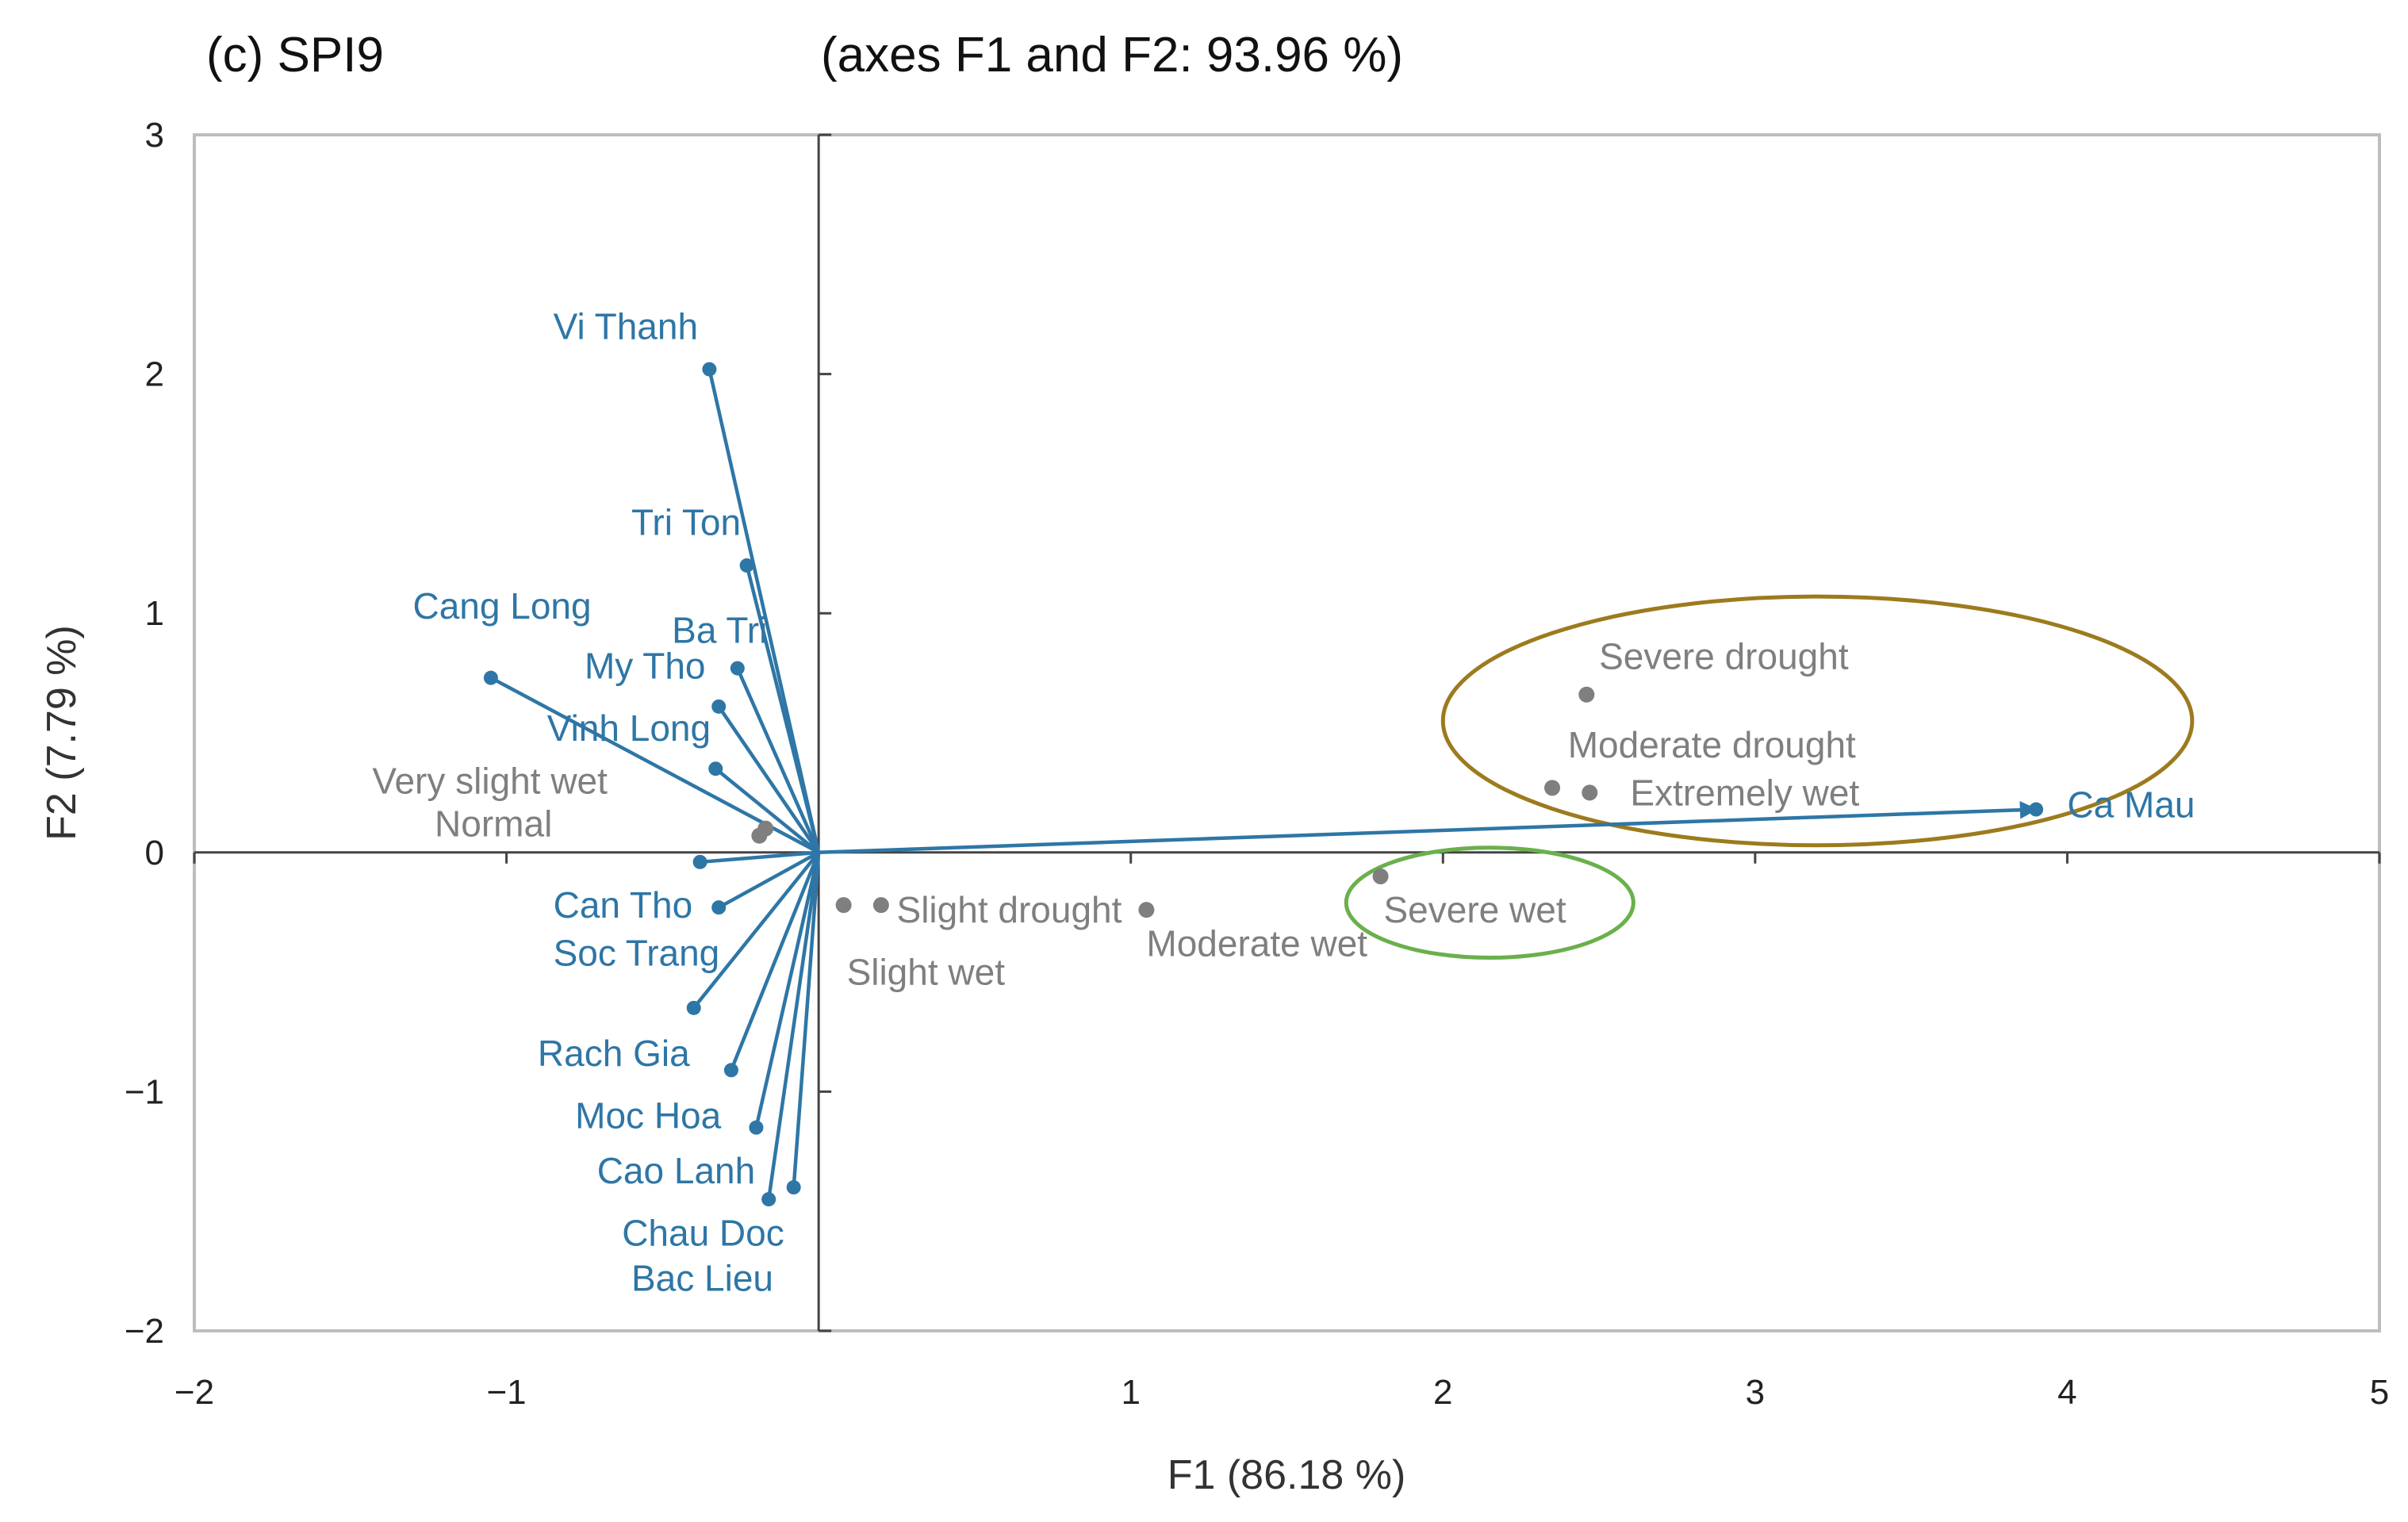 This screenshot has width=2408, height=1522. What do you see at coordinates (154, 135) in the screenshot?
I see `y-tick-label: 3` at bounding box center [154, 135].